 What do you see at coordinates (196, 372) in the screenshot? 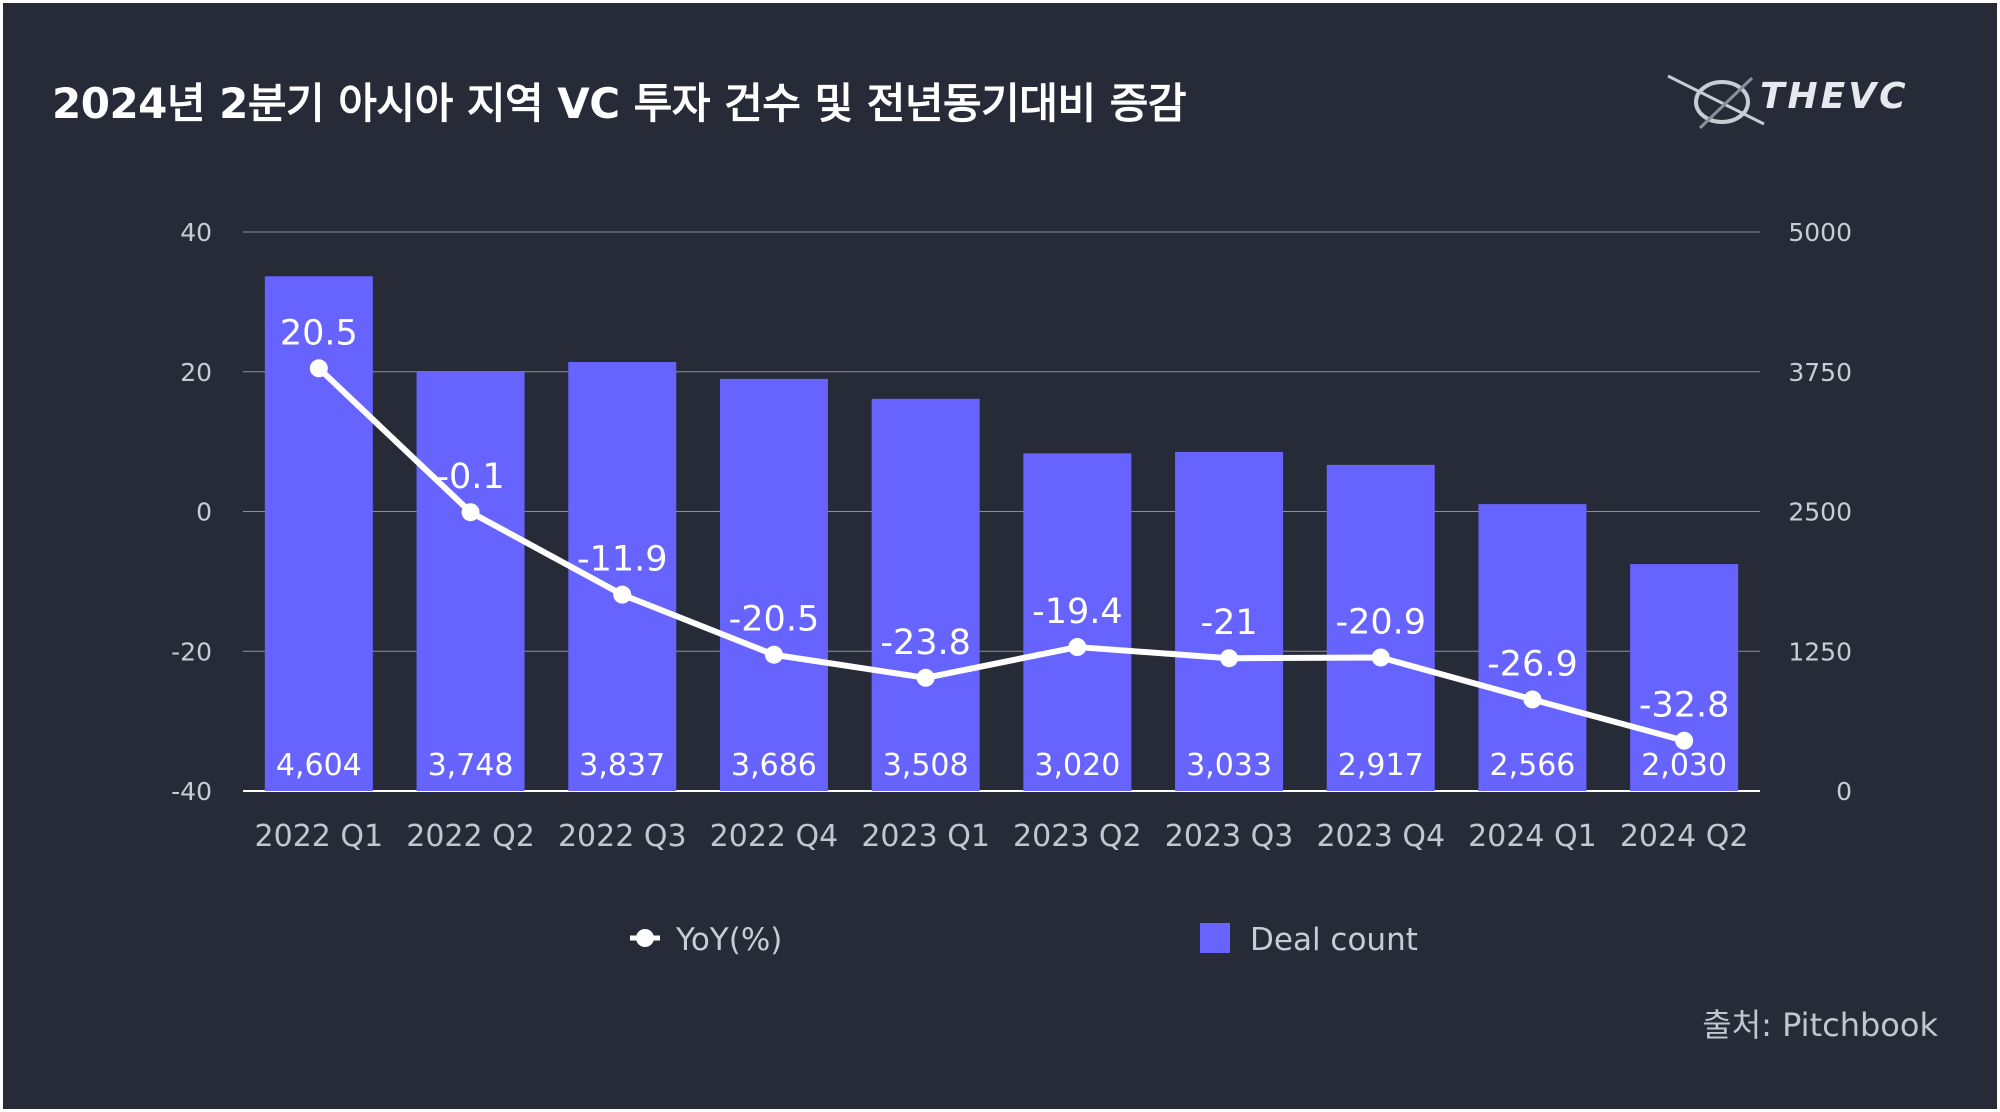
I see `left-axis-tick: 20` at bounding box center [196, 372].